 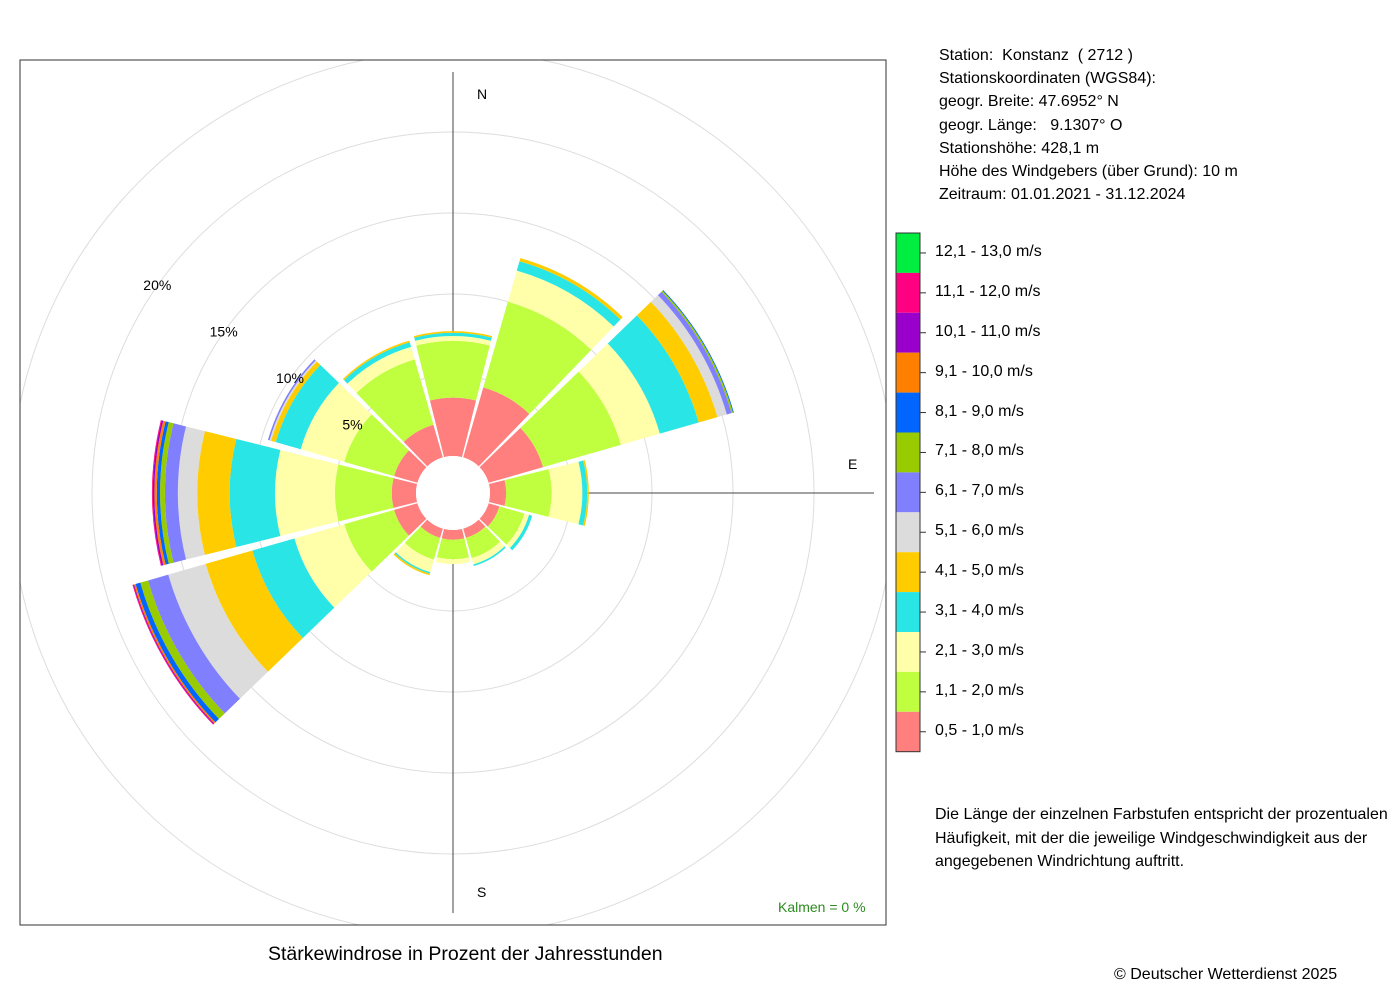 I want to click on legend-label-5: 4,1 - 5,0 m/s, so click(x=979, y=571).